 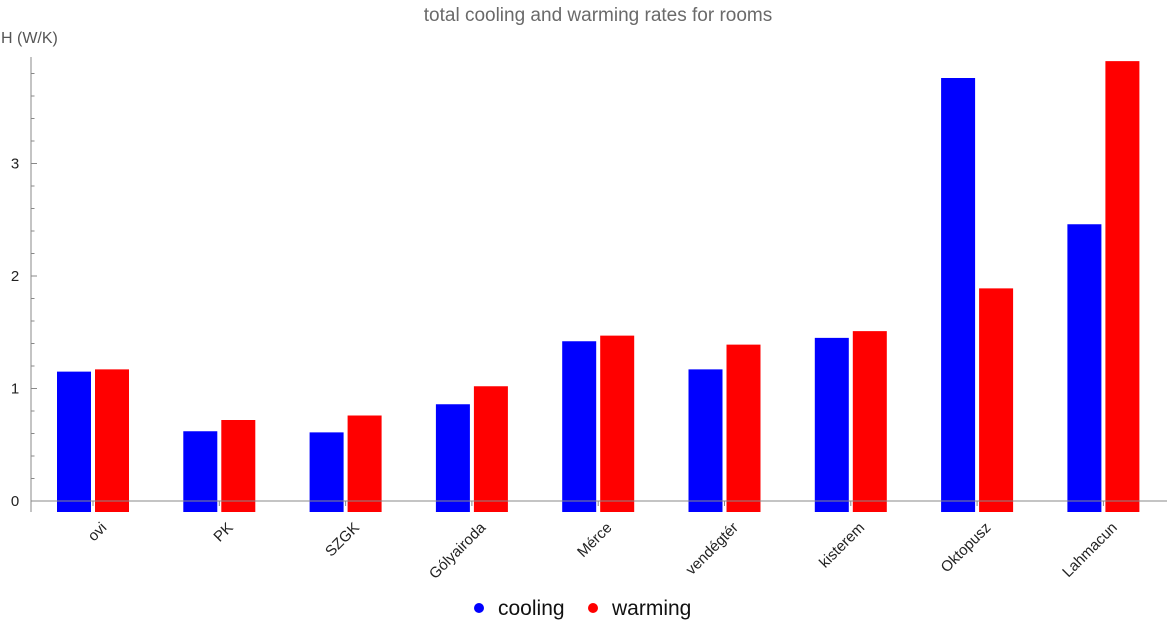 I want to click on legend-marker-warming, so click(x=593, y=608).